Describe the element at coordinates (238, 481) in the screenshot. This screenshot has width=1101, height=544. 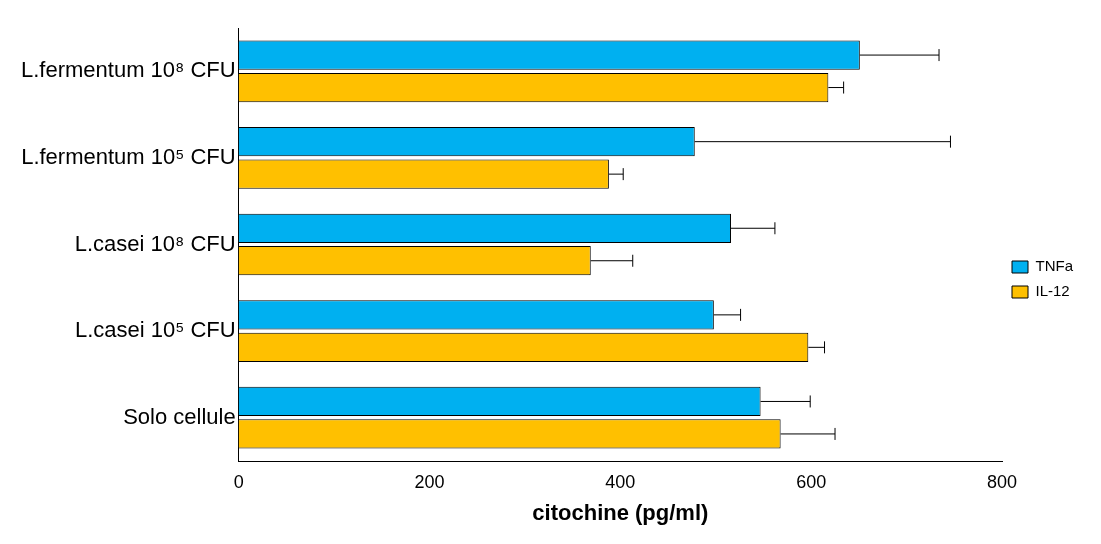
I see `x-tick-label: 0` at that location.